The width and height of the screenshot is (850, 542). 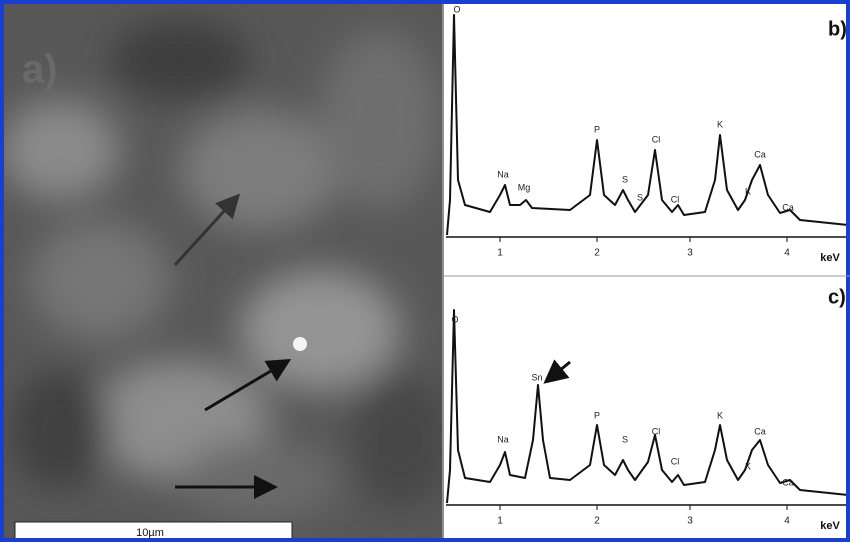 I want to click on panel-label: b), so click(x=837, y=29).